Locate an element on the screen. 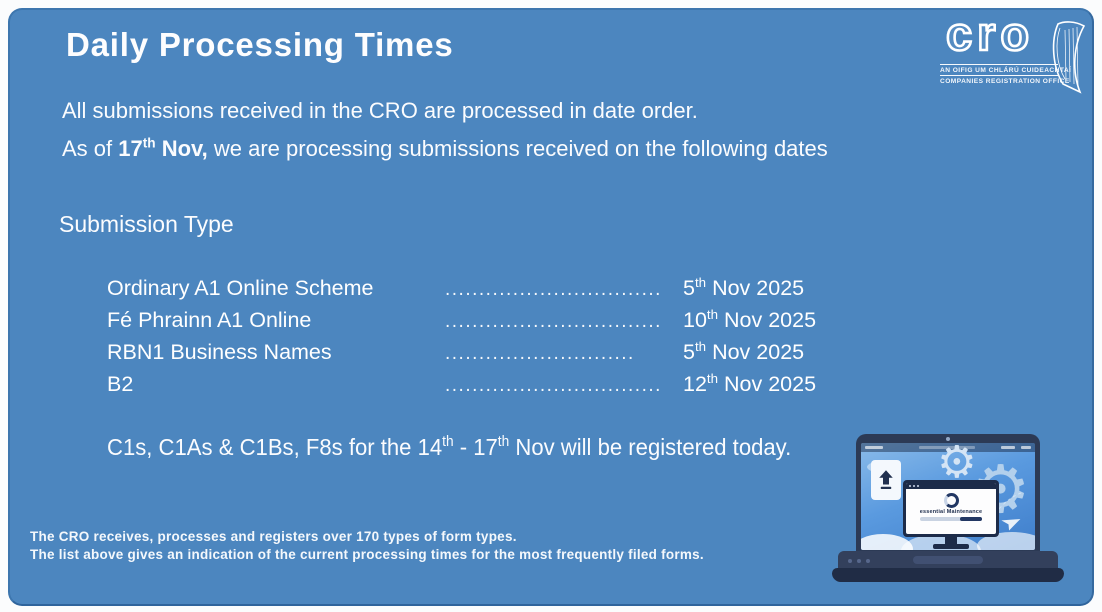  progress-bar is located at coordinates (951, 519).